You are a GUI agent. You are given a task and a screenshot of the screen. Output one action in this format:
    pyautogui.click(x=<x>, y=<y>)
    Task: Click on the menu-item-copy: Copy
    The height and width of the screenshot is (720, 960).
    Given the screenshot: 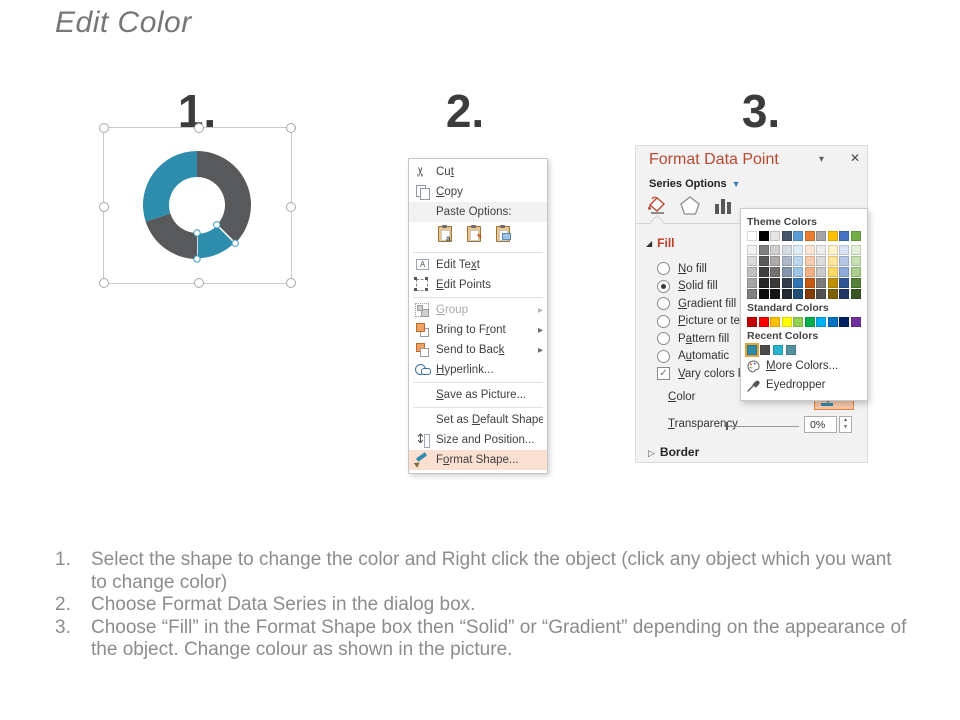 What is the action you would take?
    pyautogui.click(x=478, y=192)
    